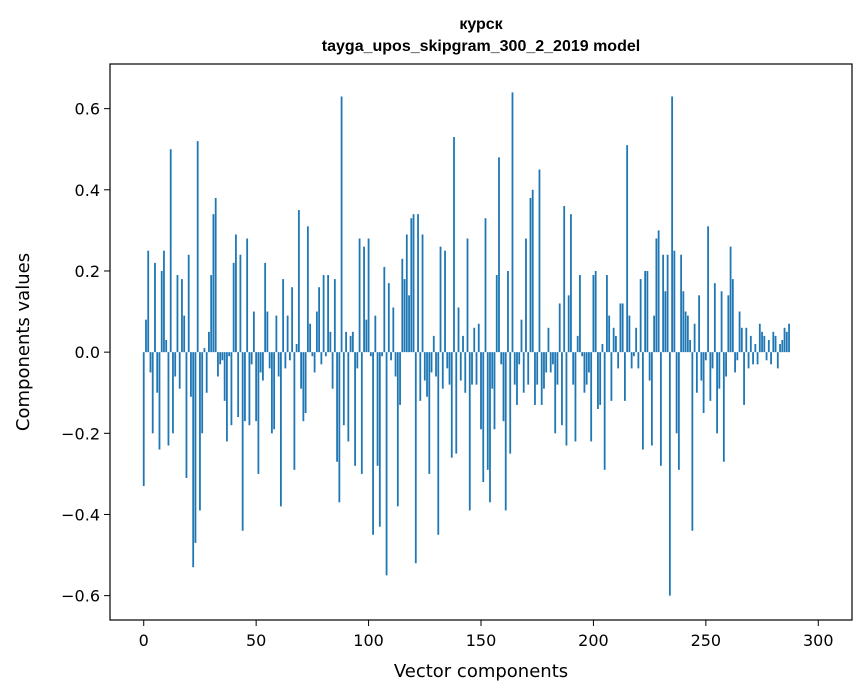 This screenshot has width=867, height=696. What do you see at coordinates (87, 109) in the screenshot?
I see `y-tick-label: 0.6` at bounding box center [87, 109].